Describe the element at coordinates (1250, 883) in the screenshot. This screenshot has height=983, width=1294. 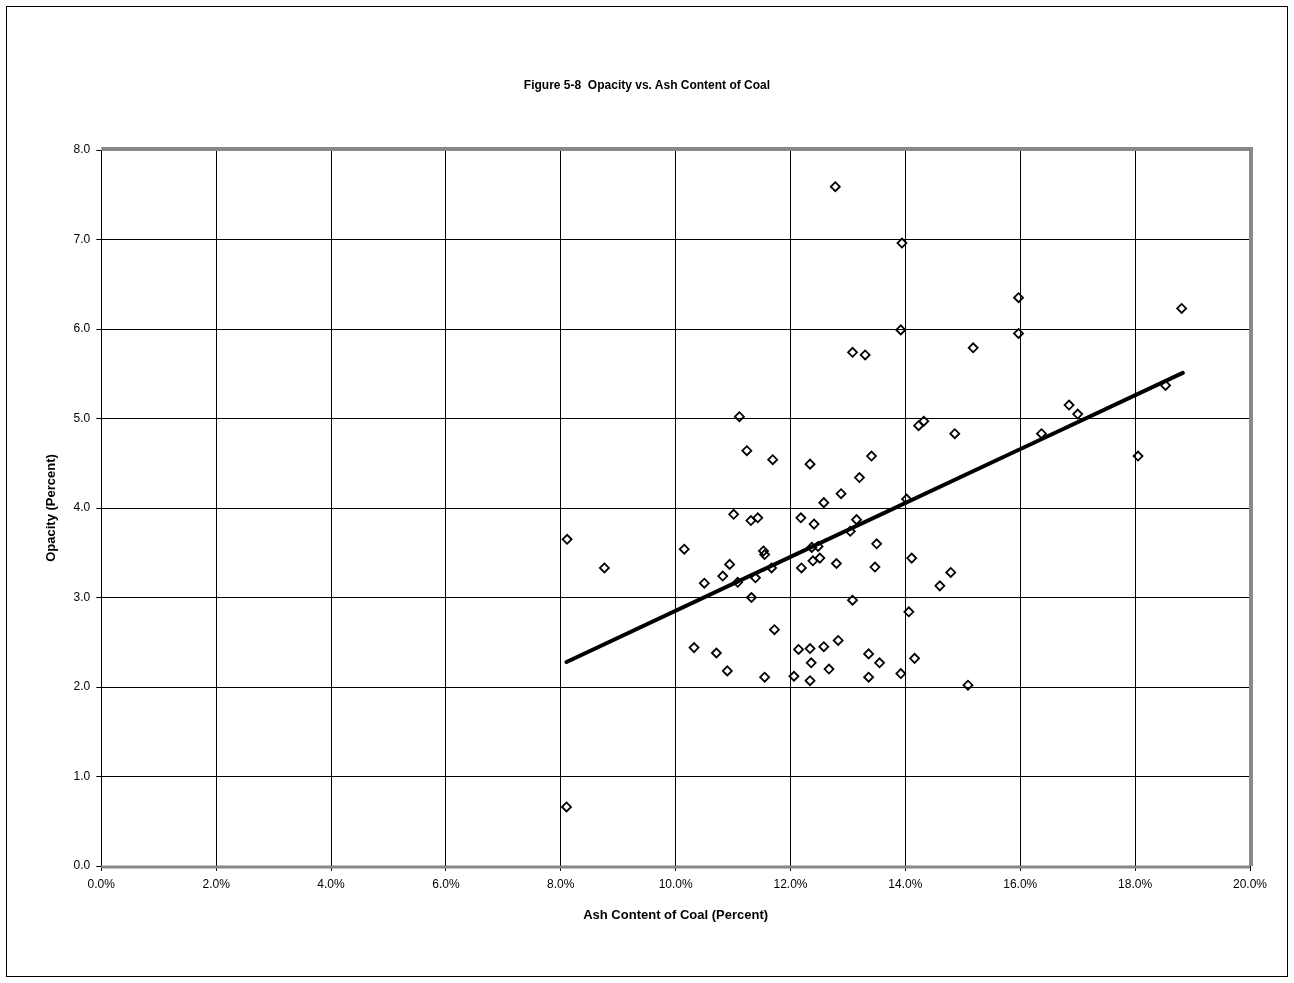
I see `x-tick-label: 20.0%` at that location.